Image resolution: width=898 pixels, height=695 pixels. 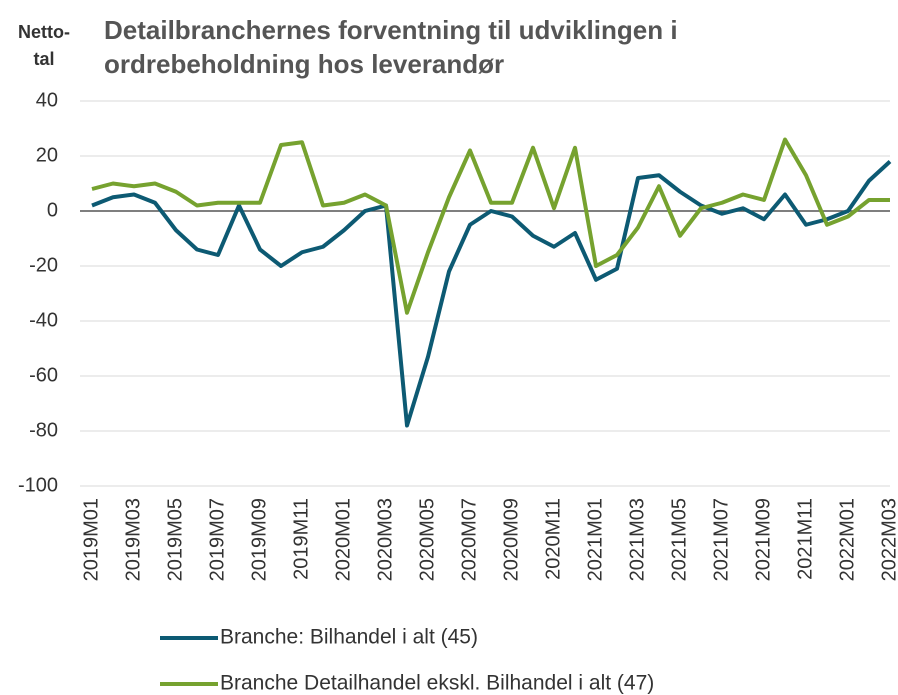 I want to click on x-tick-label: 2019M03, so click(x=133, y=539).